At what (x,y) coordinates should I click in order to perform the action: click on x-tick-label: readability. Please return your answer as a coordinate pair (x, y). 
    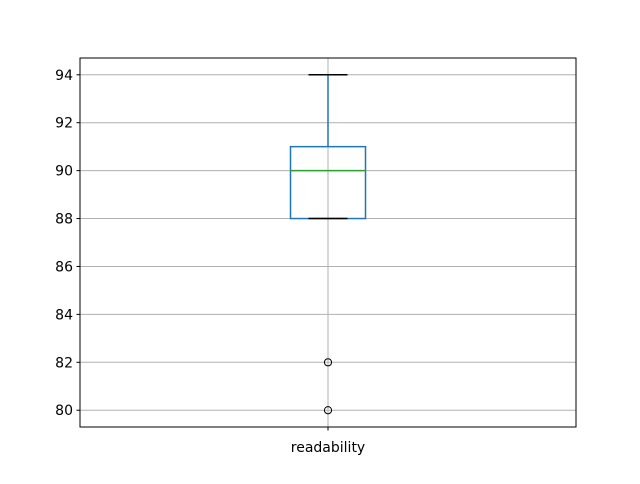
    Looking at the image, I should click on (328, 448).